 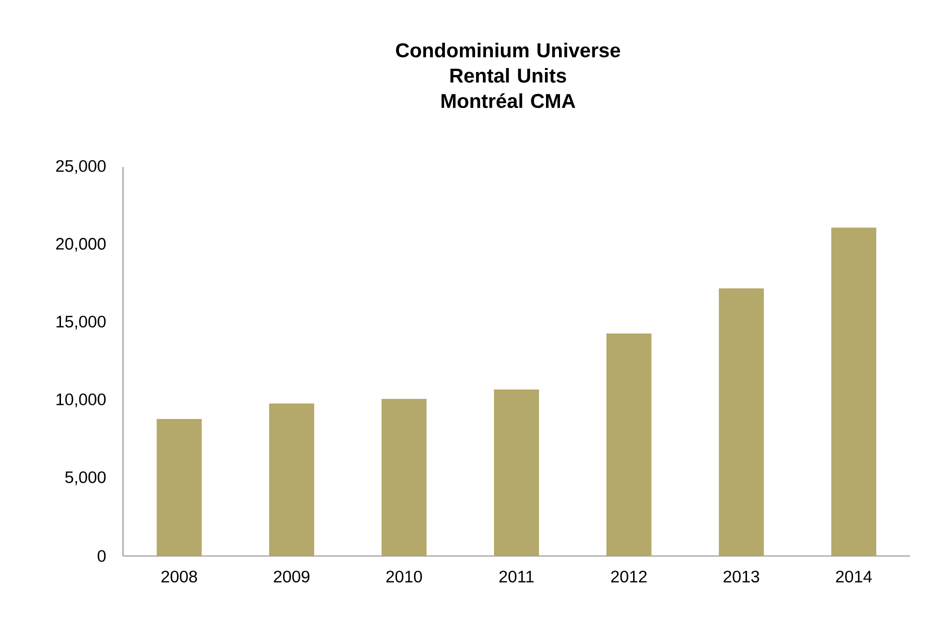 What do you see at coordinates (509, 88) in the screenshot?
I see `chart-subtitle: Rental Units Montréal CMA` at bounding box center [509, 88].